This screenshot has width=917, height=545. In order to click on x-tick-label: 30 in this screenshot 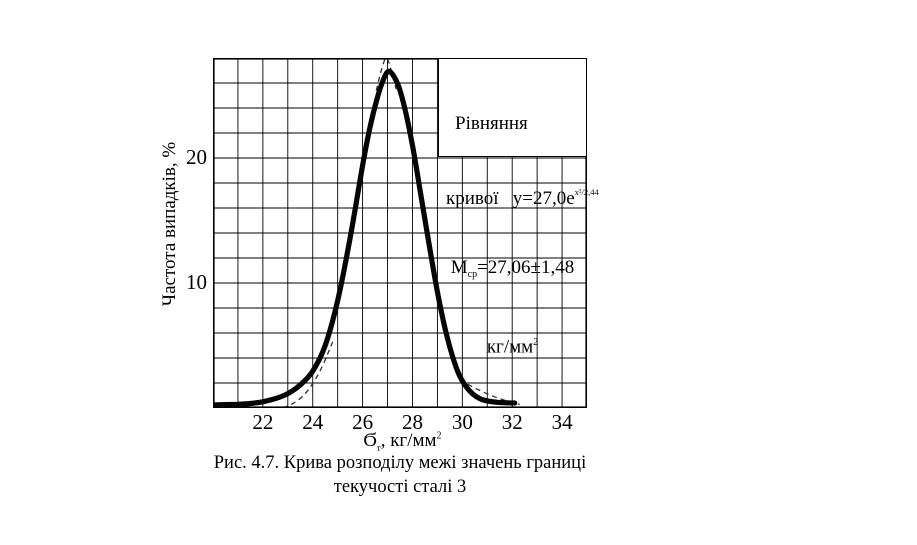, I will do `click(462, 422)`.